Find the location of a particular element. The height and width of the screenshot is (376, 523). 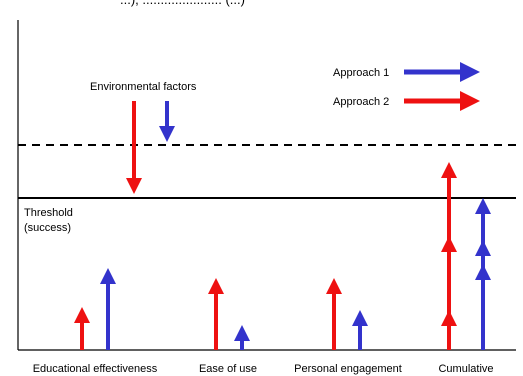

category-label-cumulative: Cumulative is located at coordinates (465, 369).